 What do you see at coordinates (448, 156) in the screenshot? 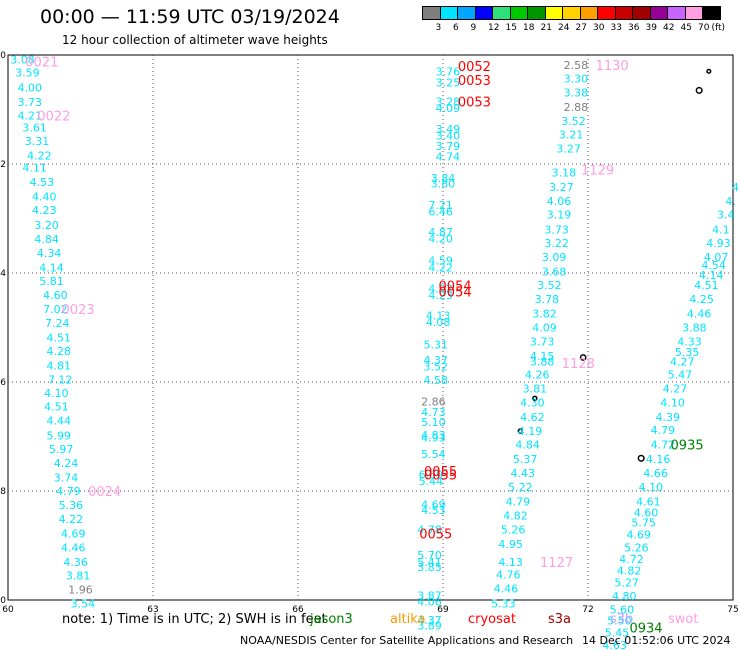
I see `wave-height-label: 4.74` at bounding box center [448, 156].